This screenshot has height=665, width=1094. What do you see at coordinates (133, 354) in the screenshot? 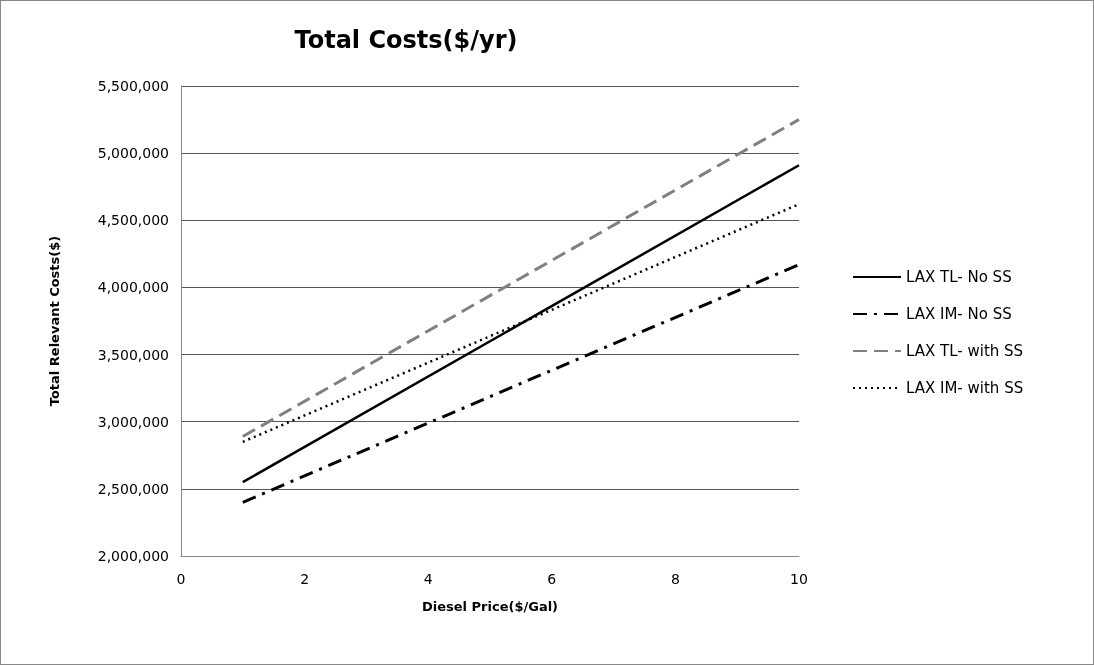
I see `y-tick-label: 3,500,000` at bounding box center [133, 354].